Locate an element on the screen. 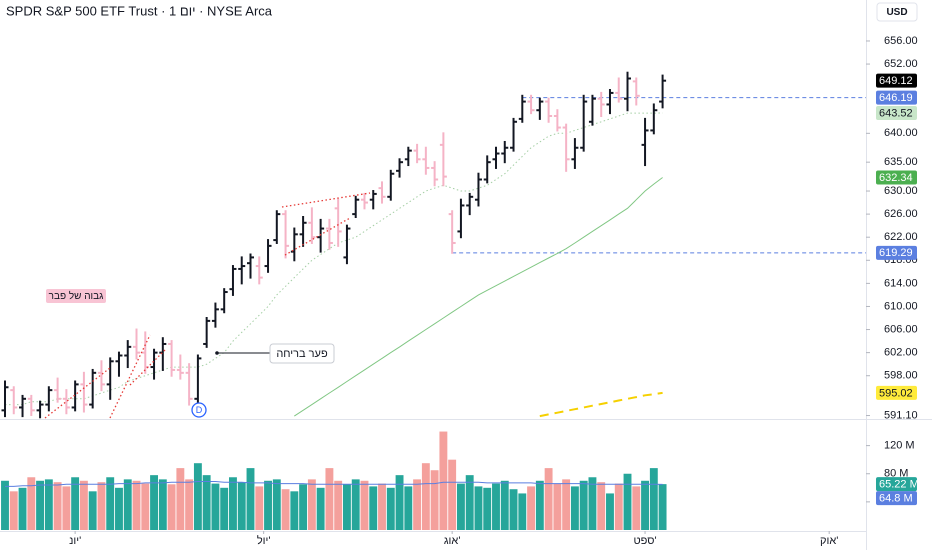 This screenshot has width=932, height=550. y-tick-label: 652.00 is located at coordinates (901, 64).